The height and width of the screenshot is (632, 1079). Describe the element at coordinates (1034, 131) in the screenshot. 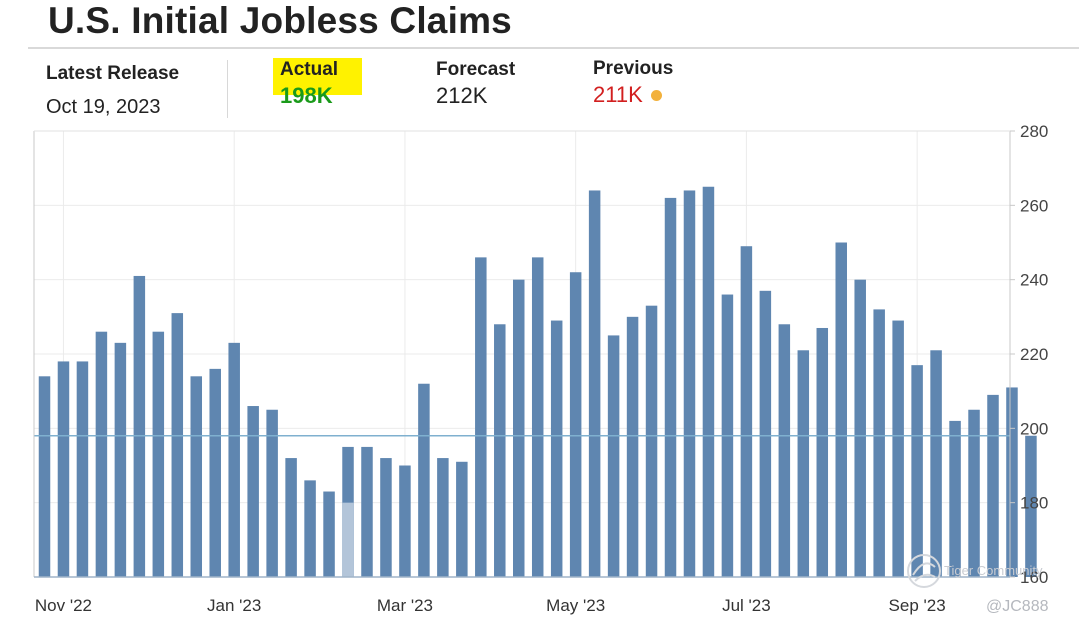

I see `y-tick-label: 280` at that location.